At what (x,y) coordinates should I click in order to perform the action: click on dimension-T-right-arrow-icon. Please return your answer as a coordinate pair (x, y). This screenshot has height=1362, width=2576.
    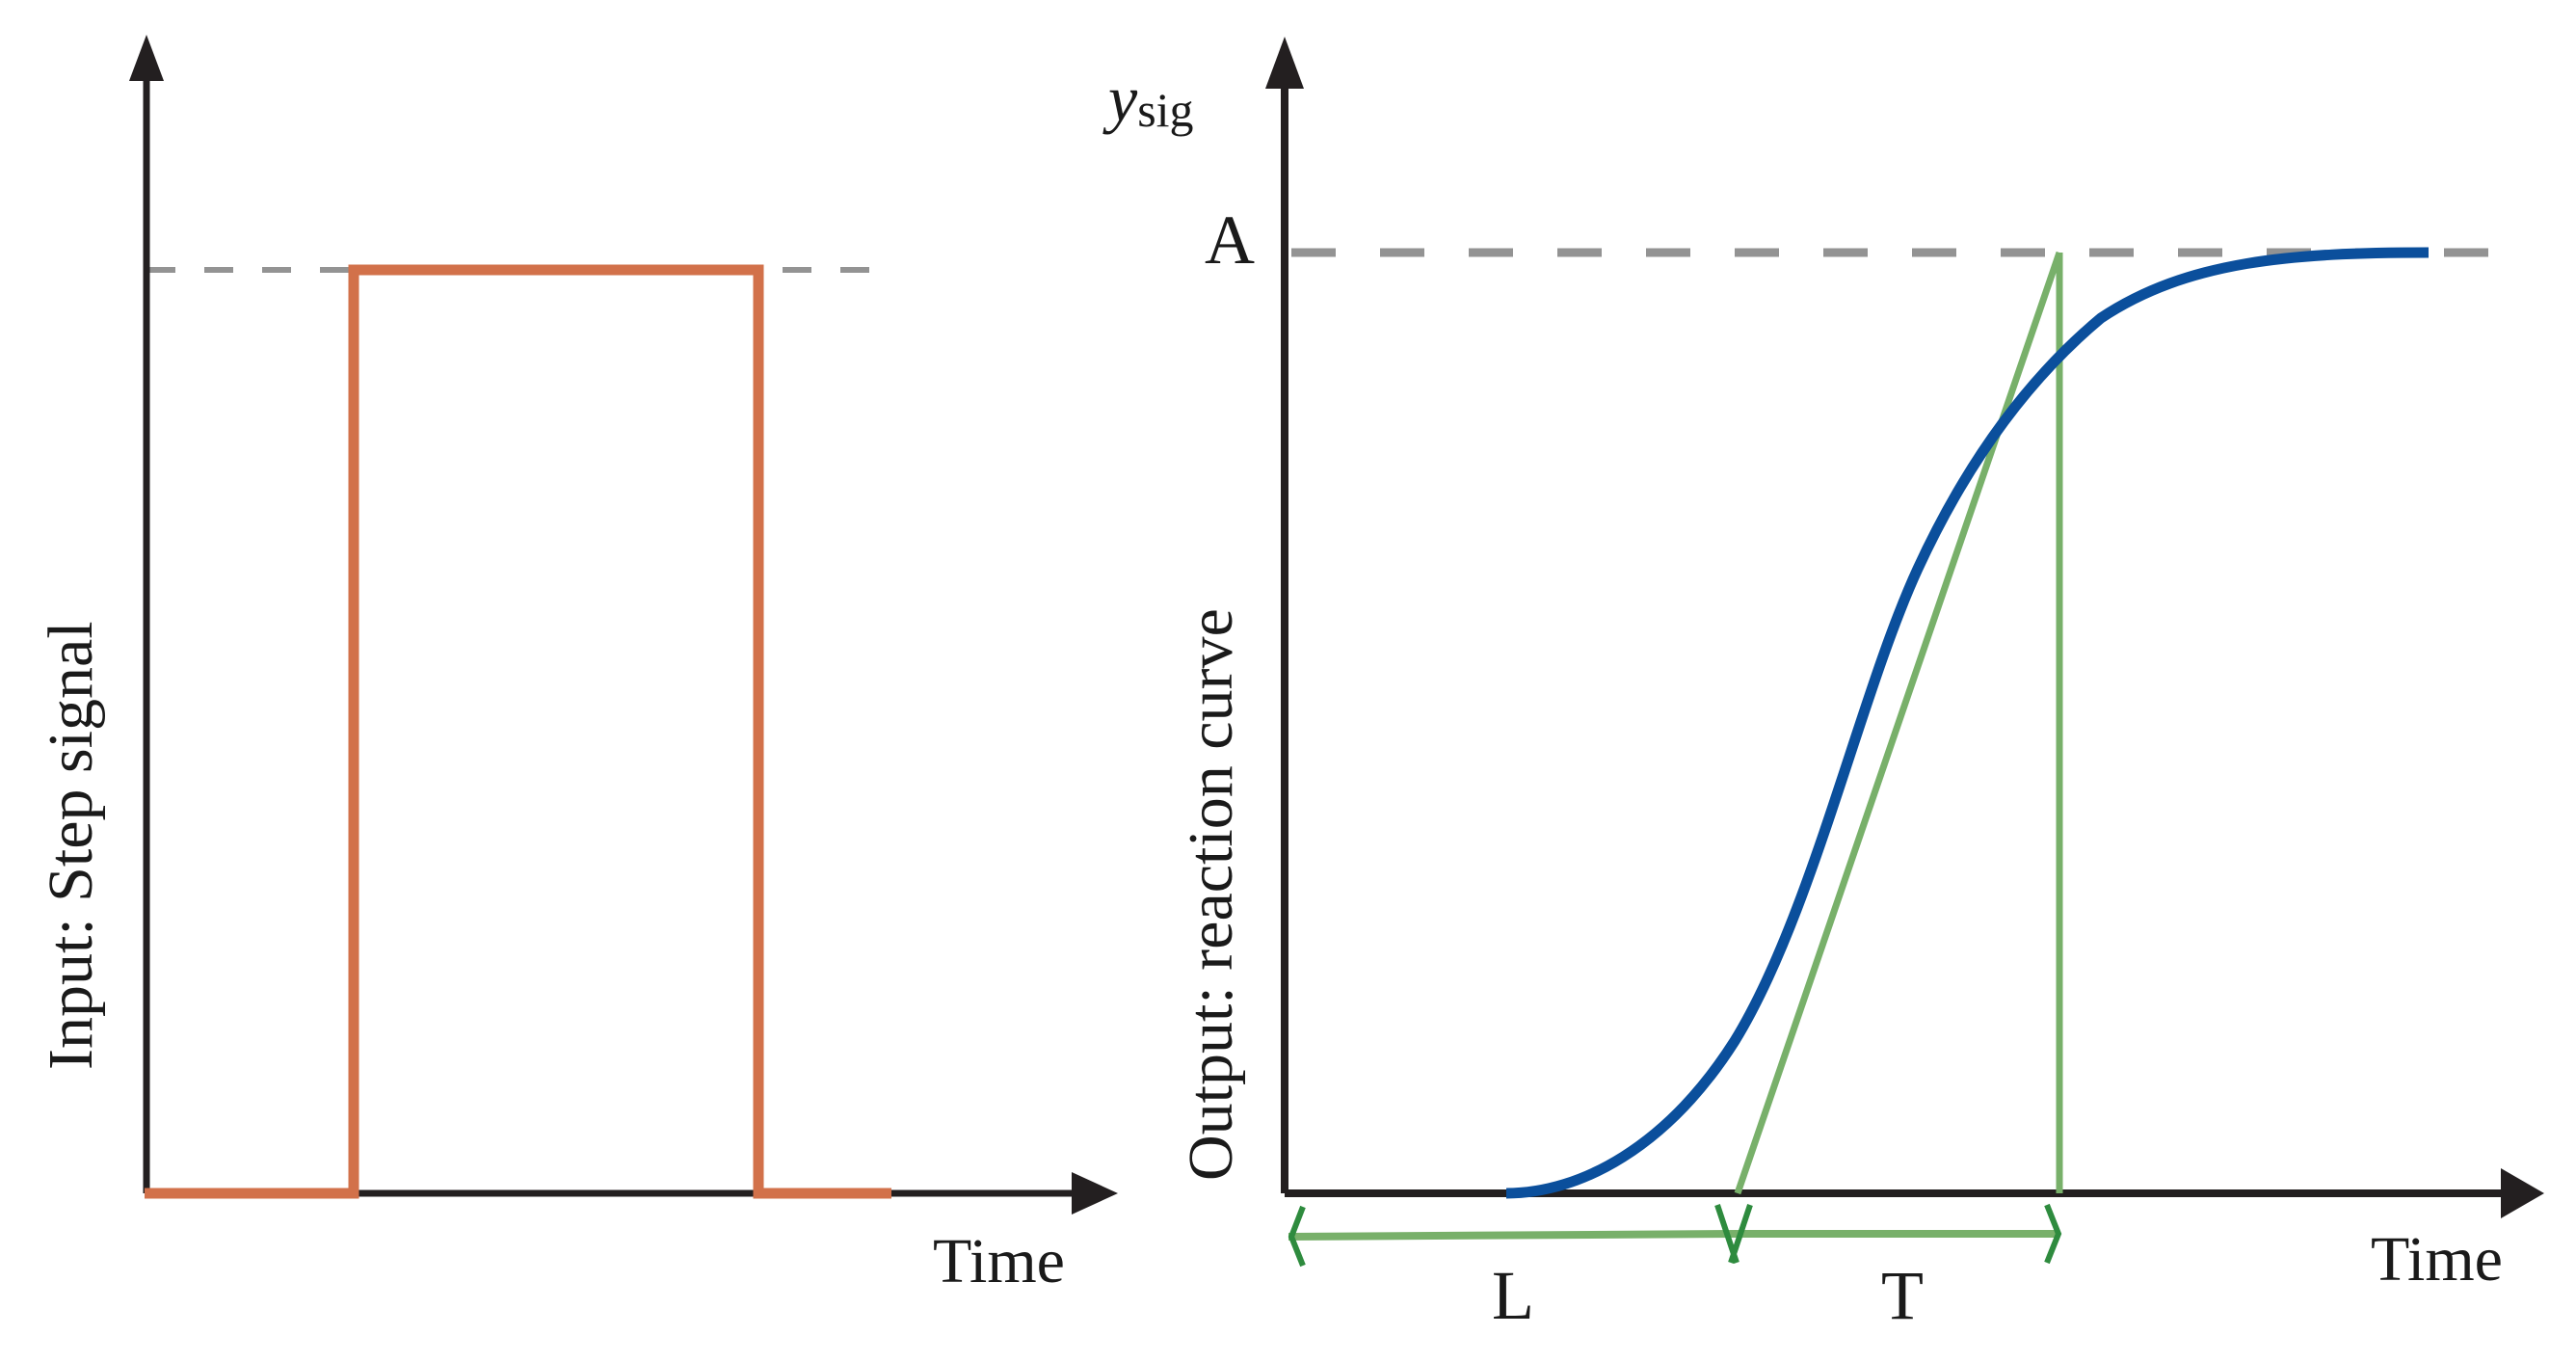
    Looking at the image, I should click on (2053, 1234).